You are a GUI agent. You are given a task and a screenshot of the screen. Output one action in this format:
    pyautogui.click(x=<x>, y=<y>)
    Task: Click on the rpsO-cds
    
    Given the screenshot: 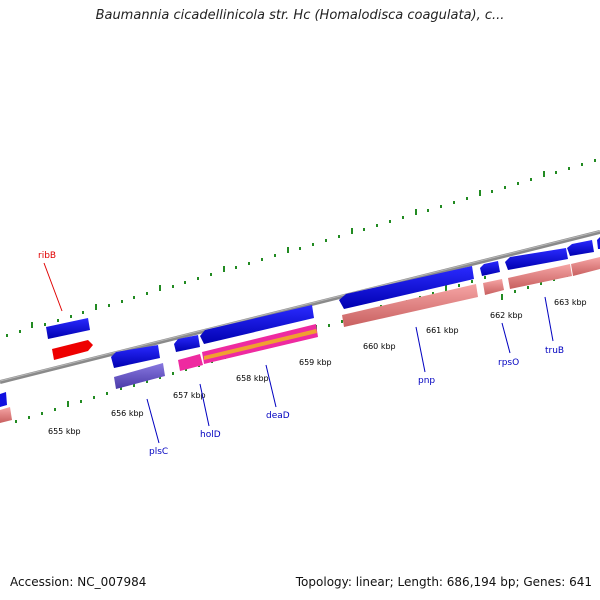 What is the action you would take?
    pyautogui.click(x=490, y=268)
    